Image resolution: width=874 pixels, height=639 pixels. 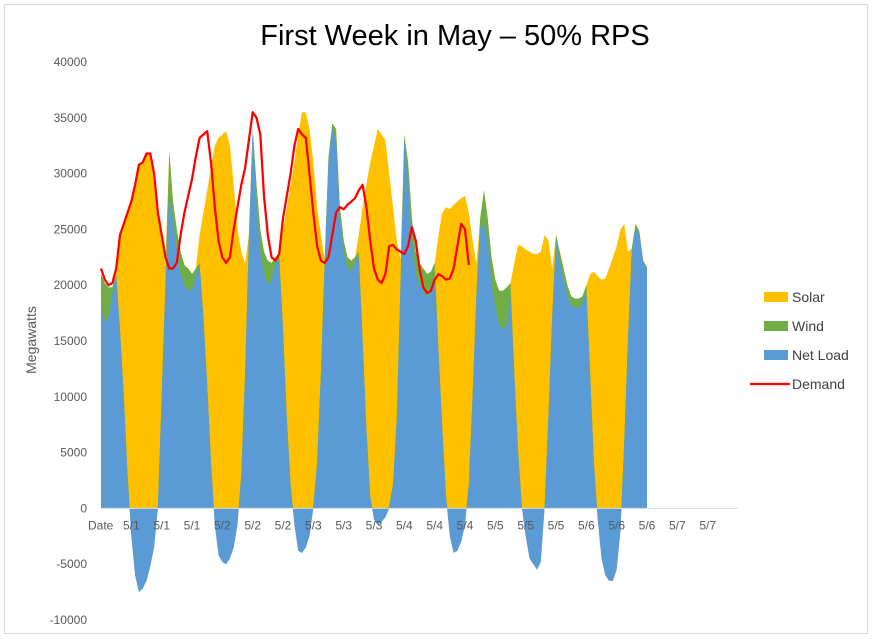 What do you see at coordinates (73, 453) in the screenshot?
I see `y-tick-label: 5000` at bounding box center [73, 453].